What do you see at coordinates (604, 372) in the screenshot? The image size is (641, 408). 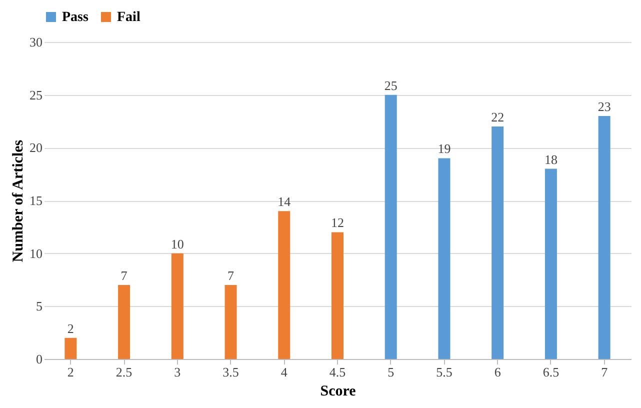 I see `x-tick-label: 7` at bounding box center [604, 372].